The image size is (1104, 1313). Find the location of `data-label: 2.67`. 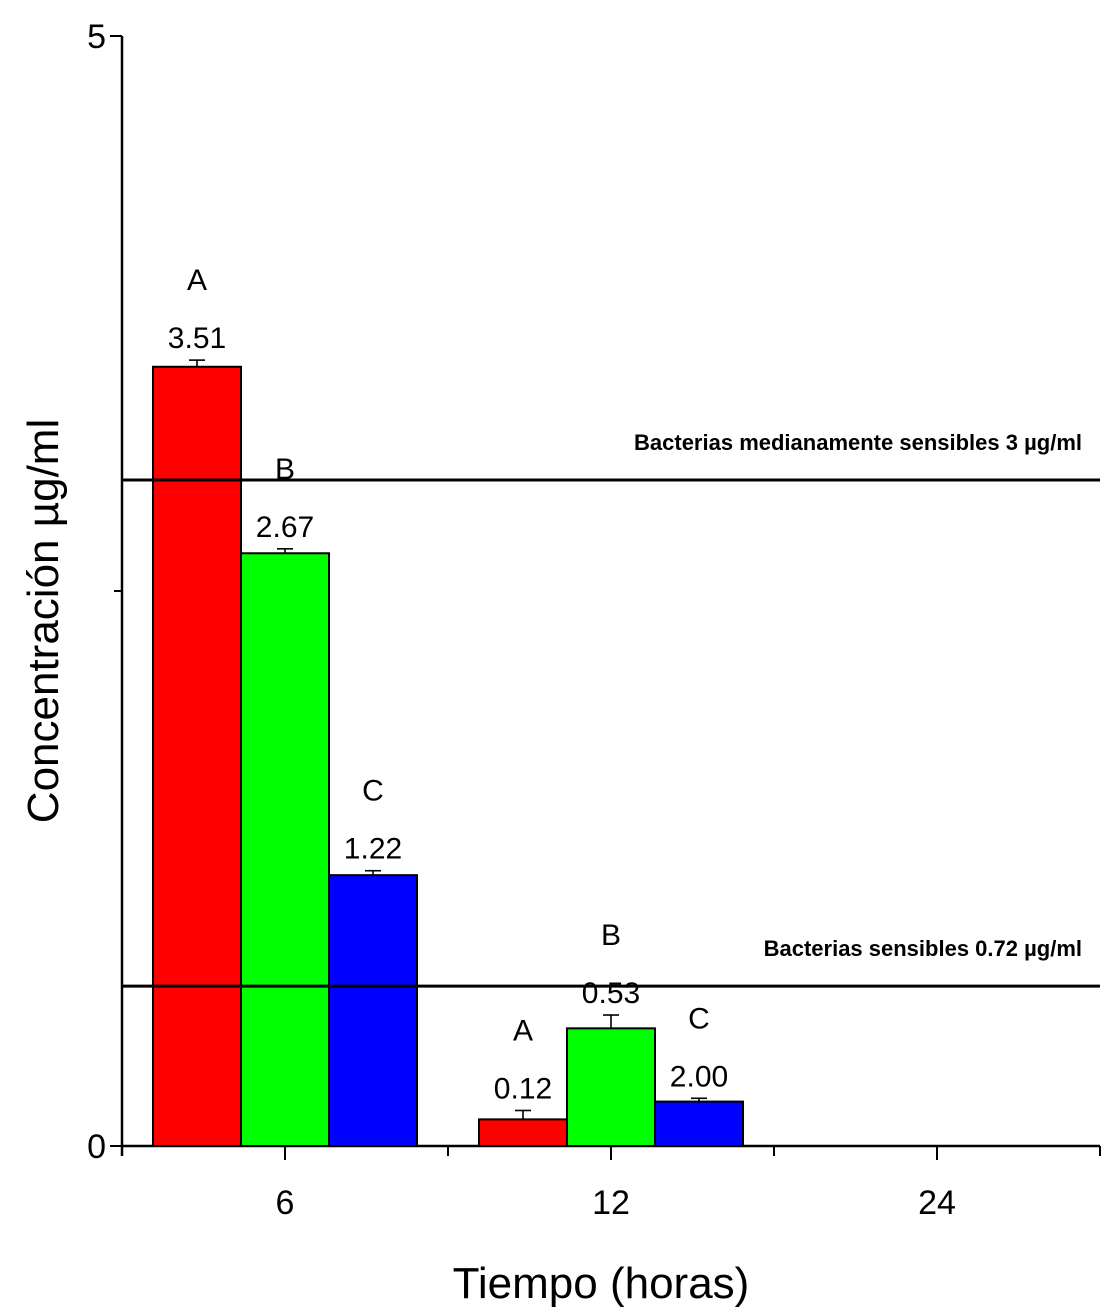

data-label: 2.67 is located at coordinates (285, 527).